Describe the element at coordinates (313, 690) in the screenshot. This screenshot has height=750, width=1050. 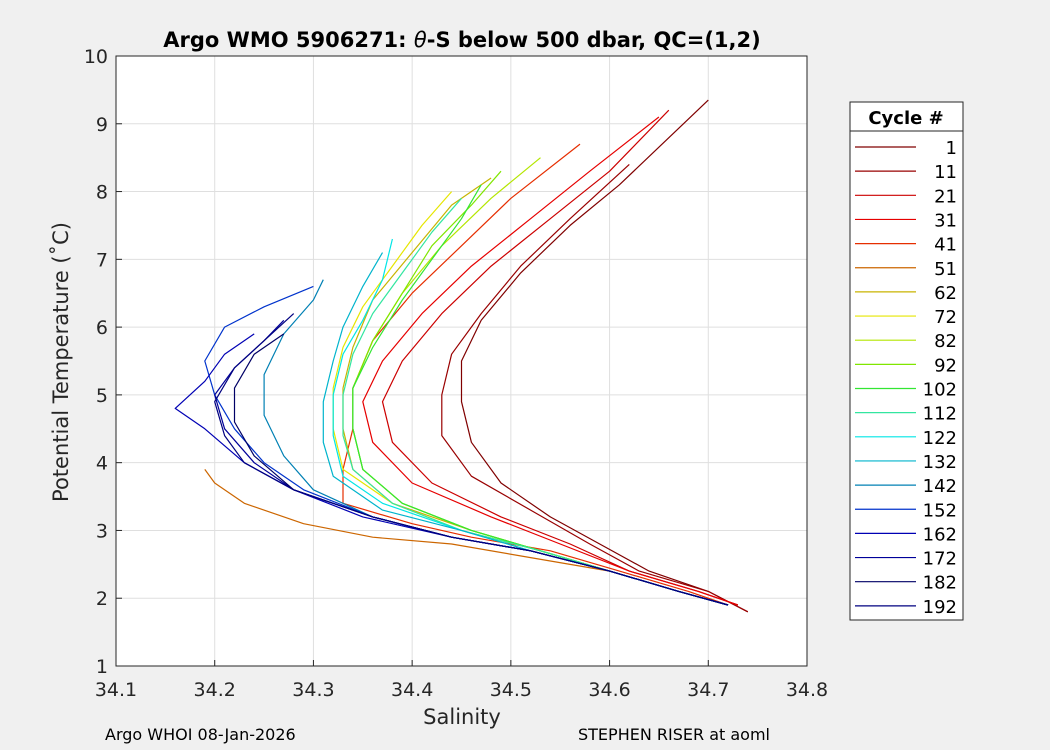
I see `x-tick-label: 34.3` at that location.